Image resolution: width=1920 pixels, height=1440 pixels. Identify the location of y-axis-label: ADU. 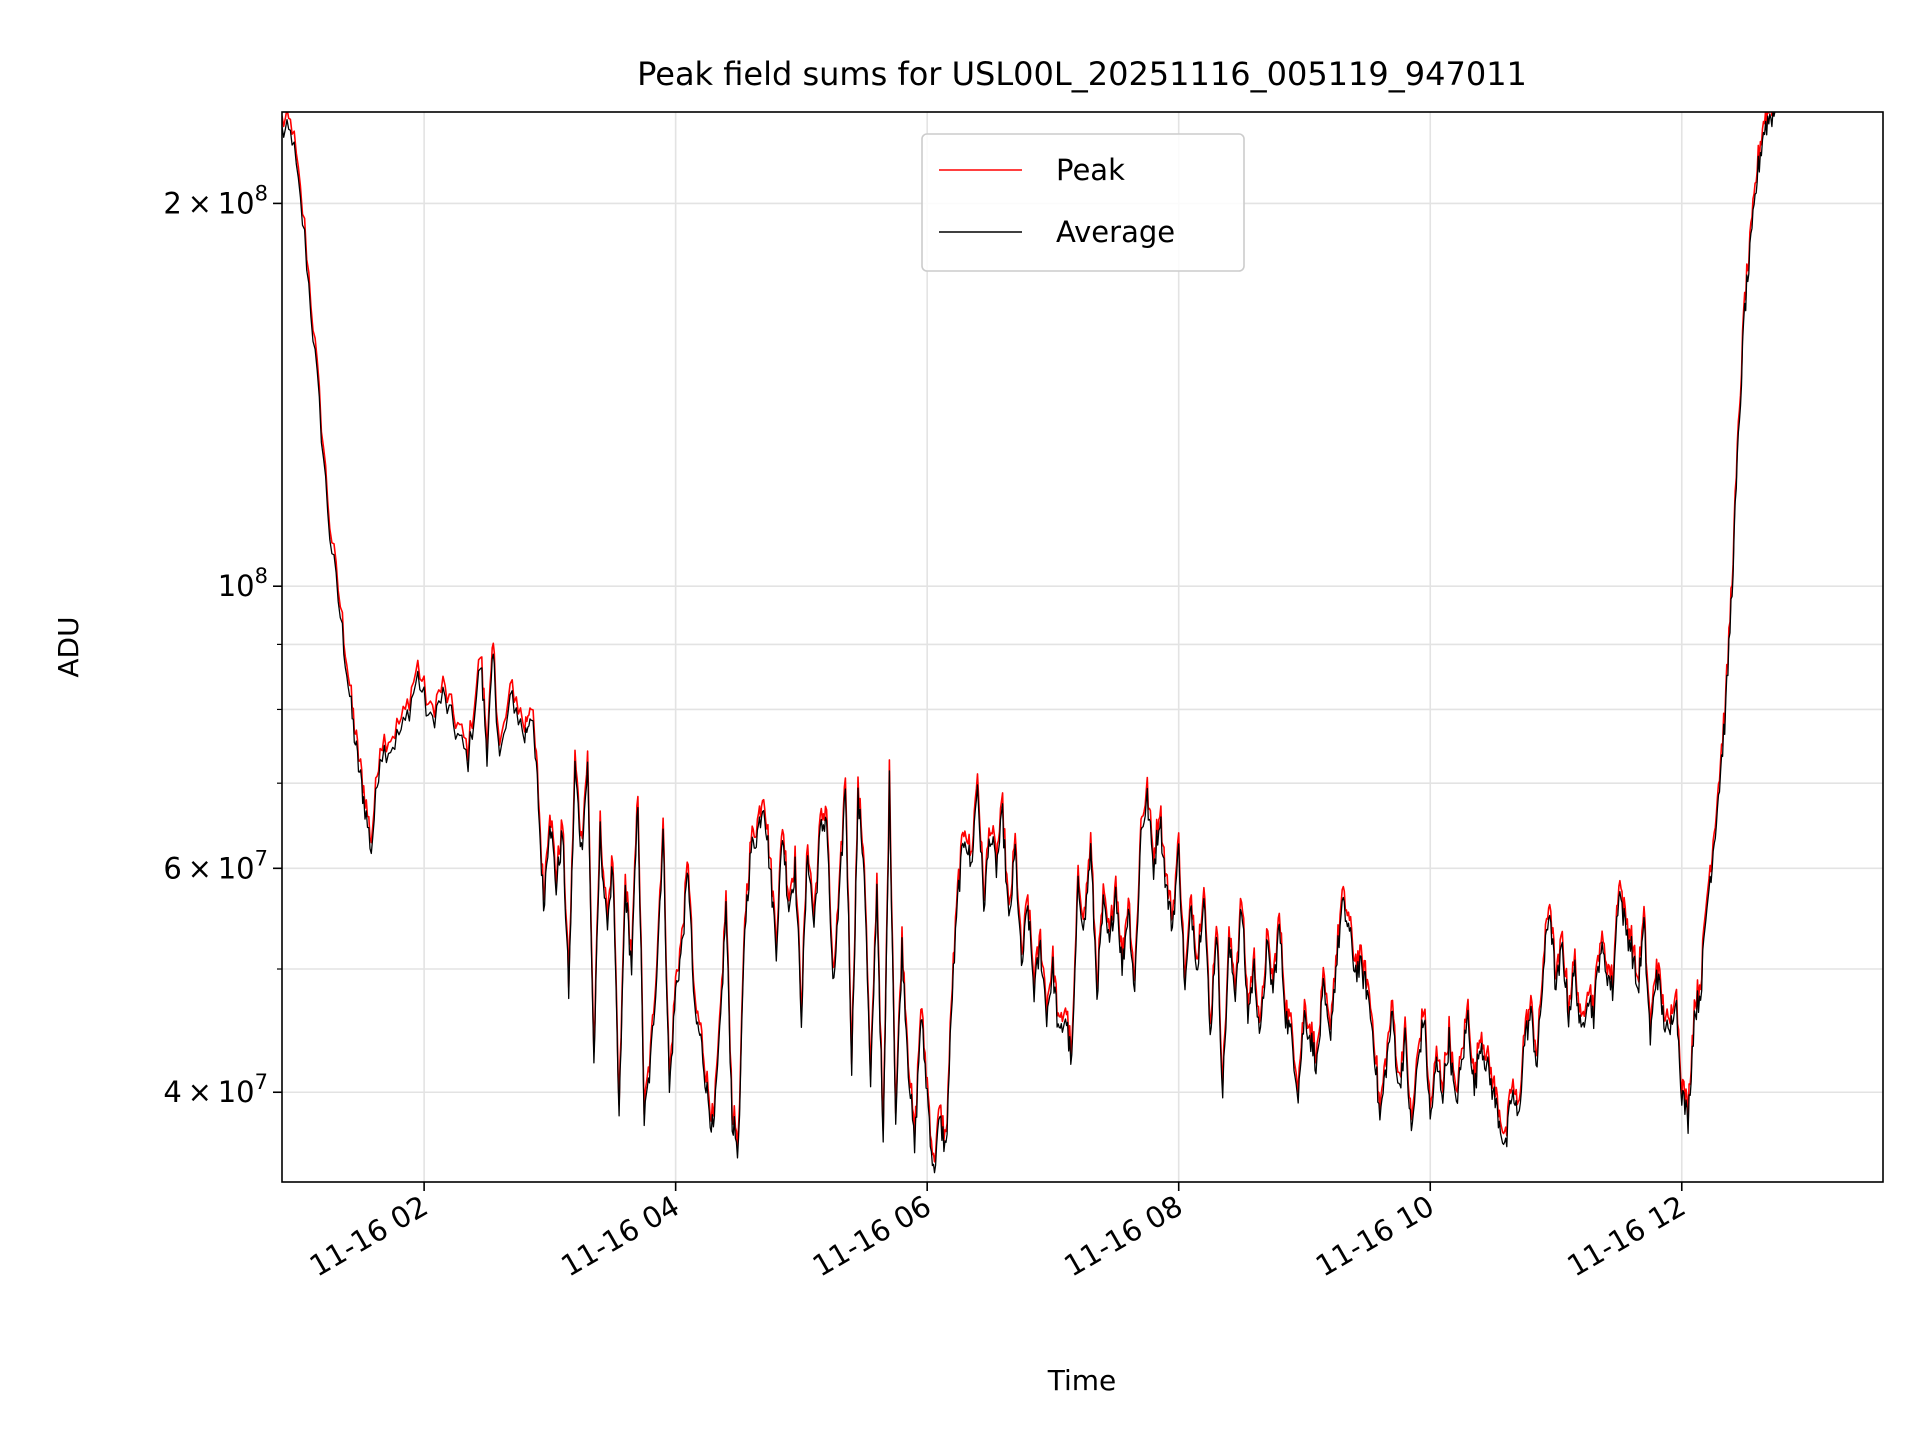
(68, 646).